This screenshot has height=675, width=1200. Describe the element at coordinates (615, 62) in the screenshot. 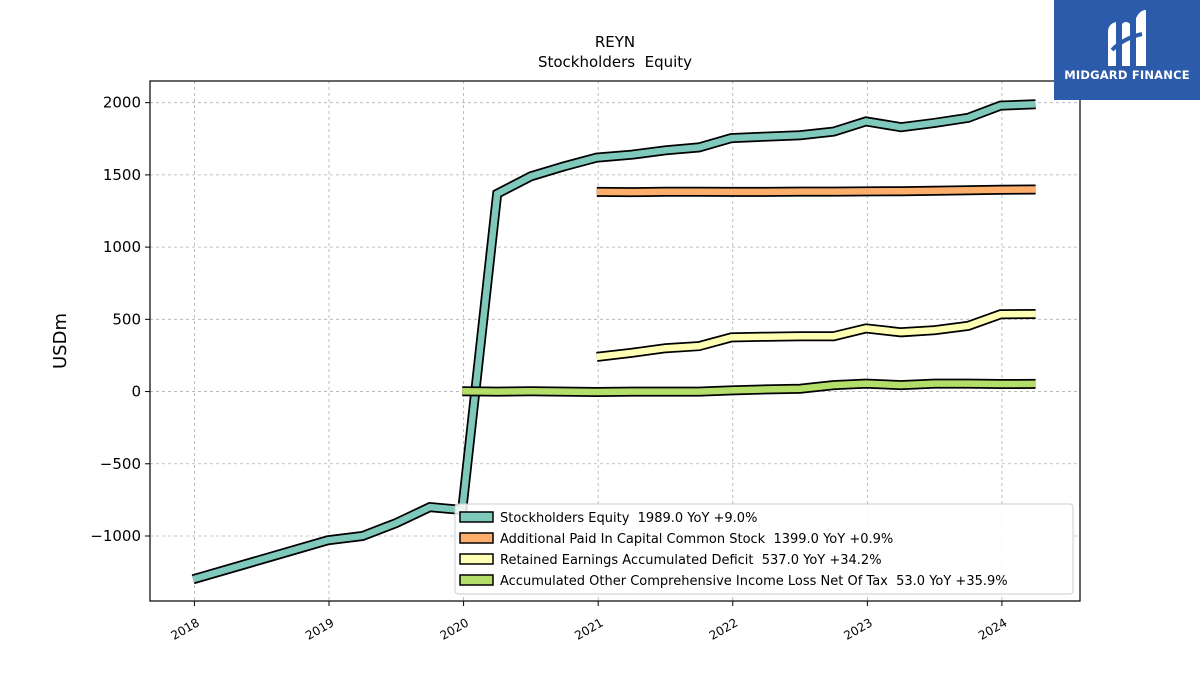

I see `chart-subtitle: Stockholders Equity` at that location.